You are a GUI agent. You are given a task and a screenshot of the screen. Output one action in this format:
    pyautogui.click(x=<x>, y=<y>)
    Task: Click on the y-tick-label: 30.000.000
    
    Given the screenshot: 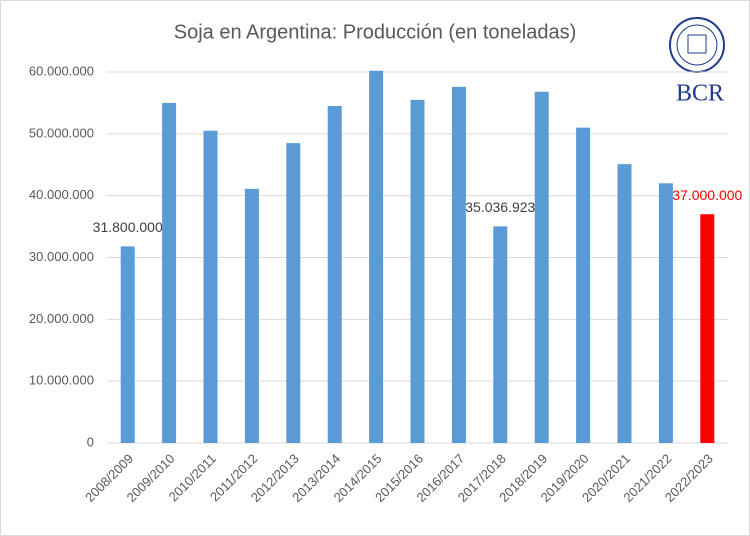 What is the action you would take?
    pyautogui.click(x=61, y=256)
    